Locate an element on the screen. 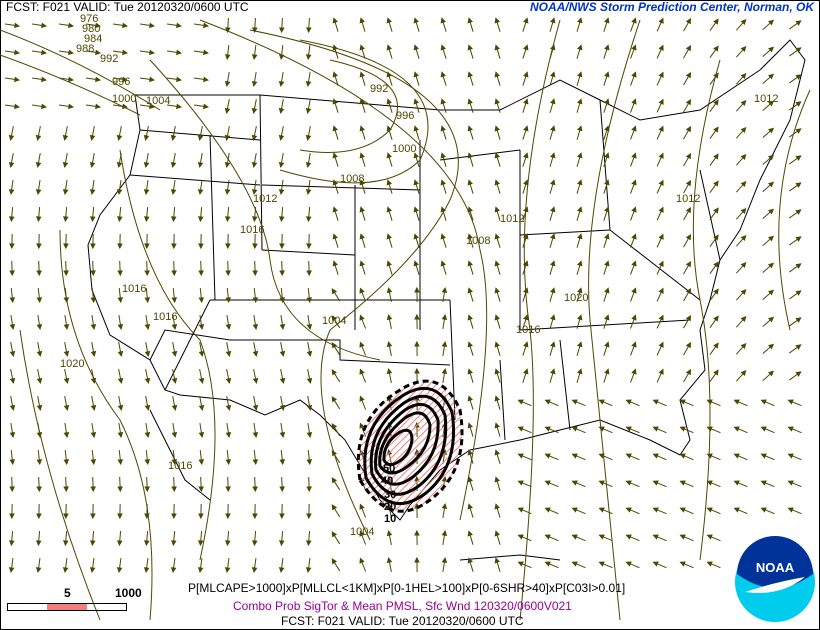  isobar-label: 1020 is located at coordinates (72, 364).